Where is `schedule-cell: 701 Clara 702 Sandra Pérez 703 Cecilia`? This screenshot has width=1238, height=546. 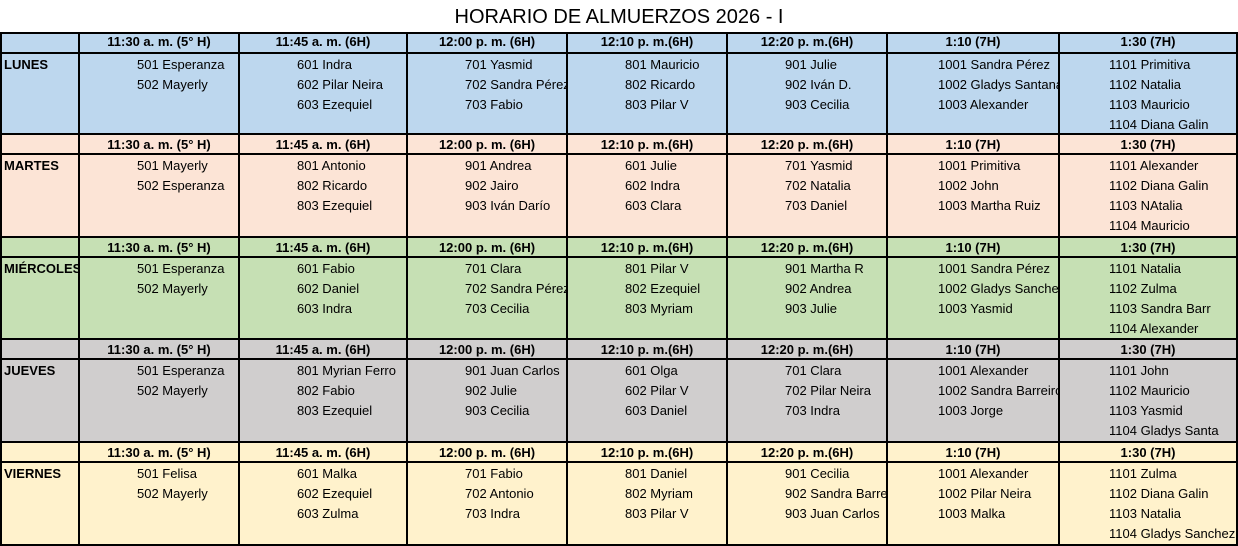
schedule-cell: 701 Clara 702 Sandra Pérez 703 Cecilia is located at coordinates (488, 299).